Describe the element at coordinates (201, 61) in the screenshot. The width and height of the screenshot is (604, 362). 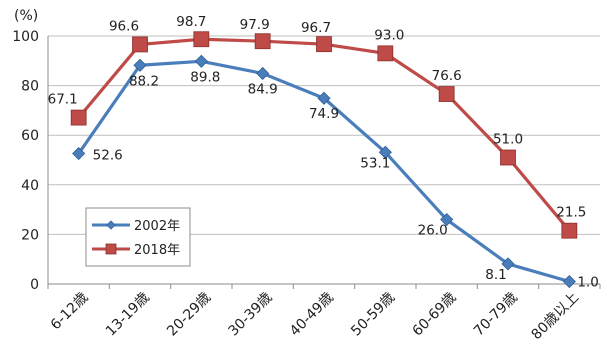
I see `series-point-2002年-2` at that location.